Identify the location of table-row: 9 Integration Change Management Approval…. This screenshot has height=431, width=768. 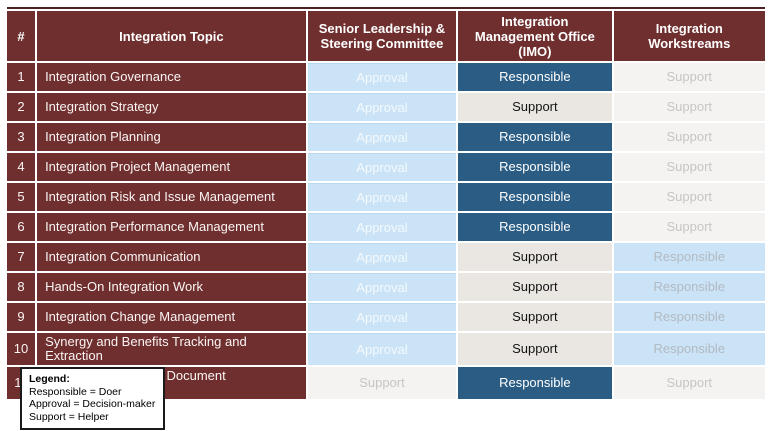
(386, 317).